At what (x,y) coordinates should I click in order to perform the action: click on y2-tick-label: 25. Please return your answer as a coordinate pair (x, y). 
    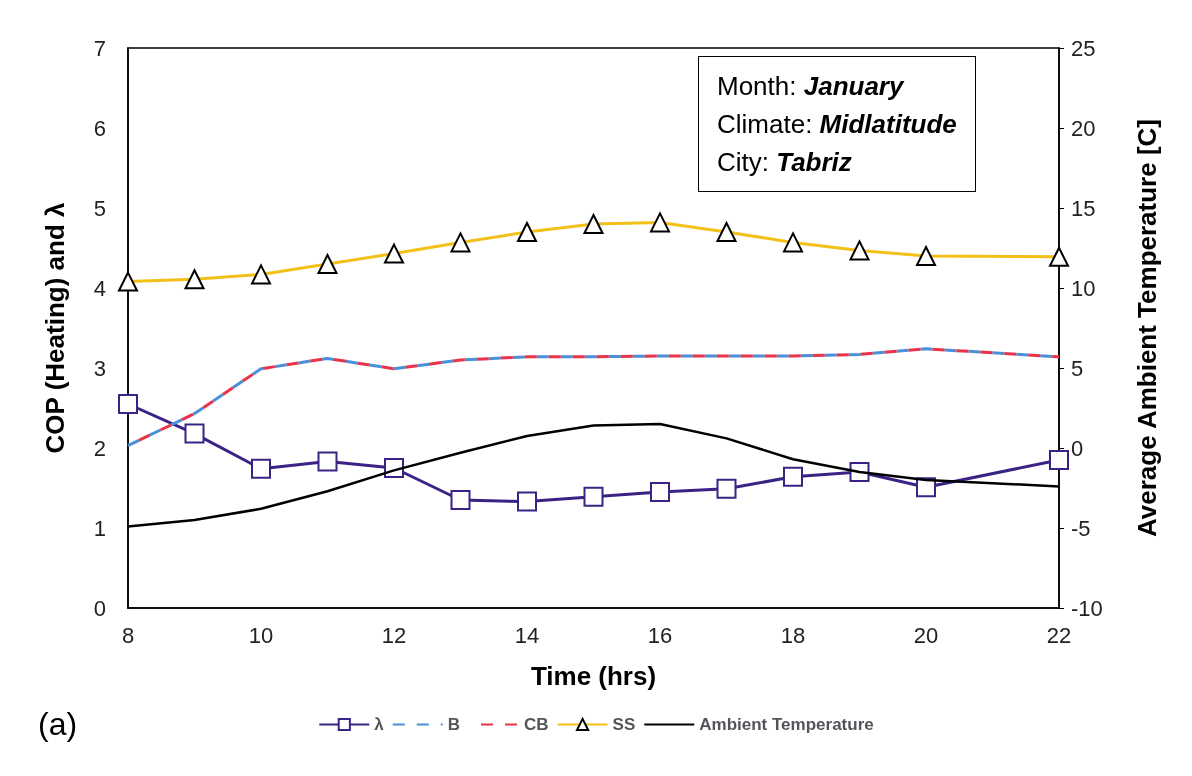
    Looking at the image, I should click on (1083, 48).